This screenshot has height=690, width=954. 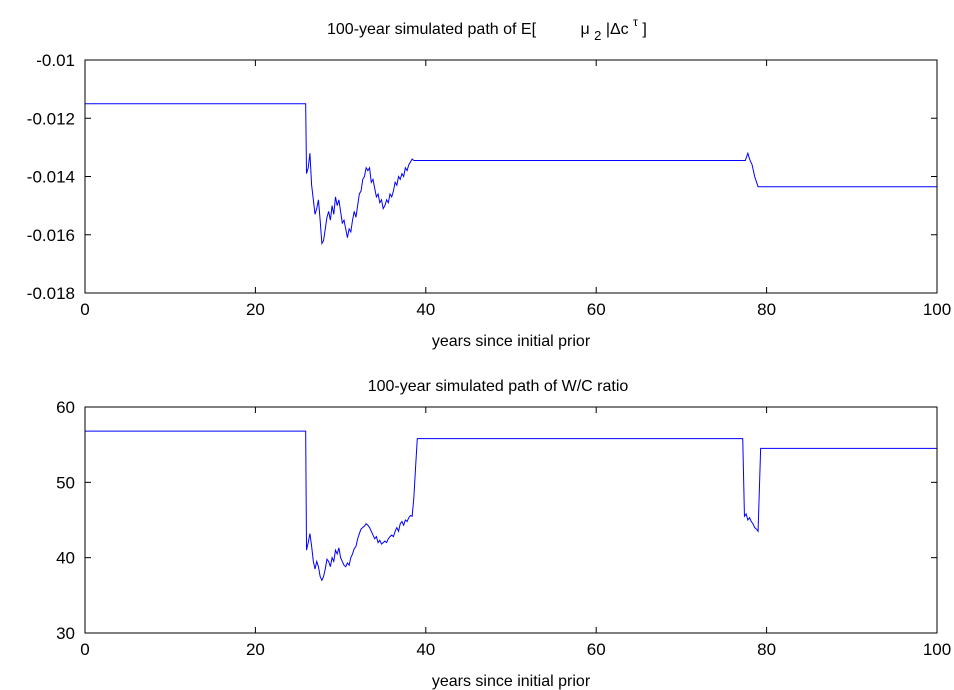 What do you see at coordinates (84, 649) in the screenshot?
I see `chart-bottom-xtick-label: 0` at bounding box center [84, 649].